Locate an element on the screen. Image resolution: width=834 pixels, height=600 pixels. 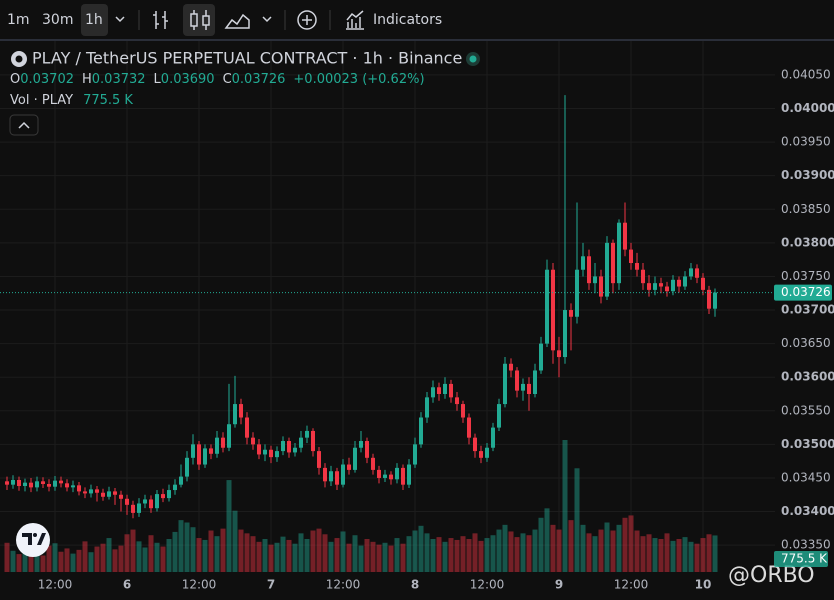
bars-icon is located at coordinates (160, 20).